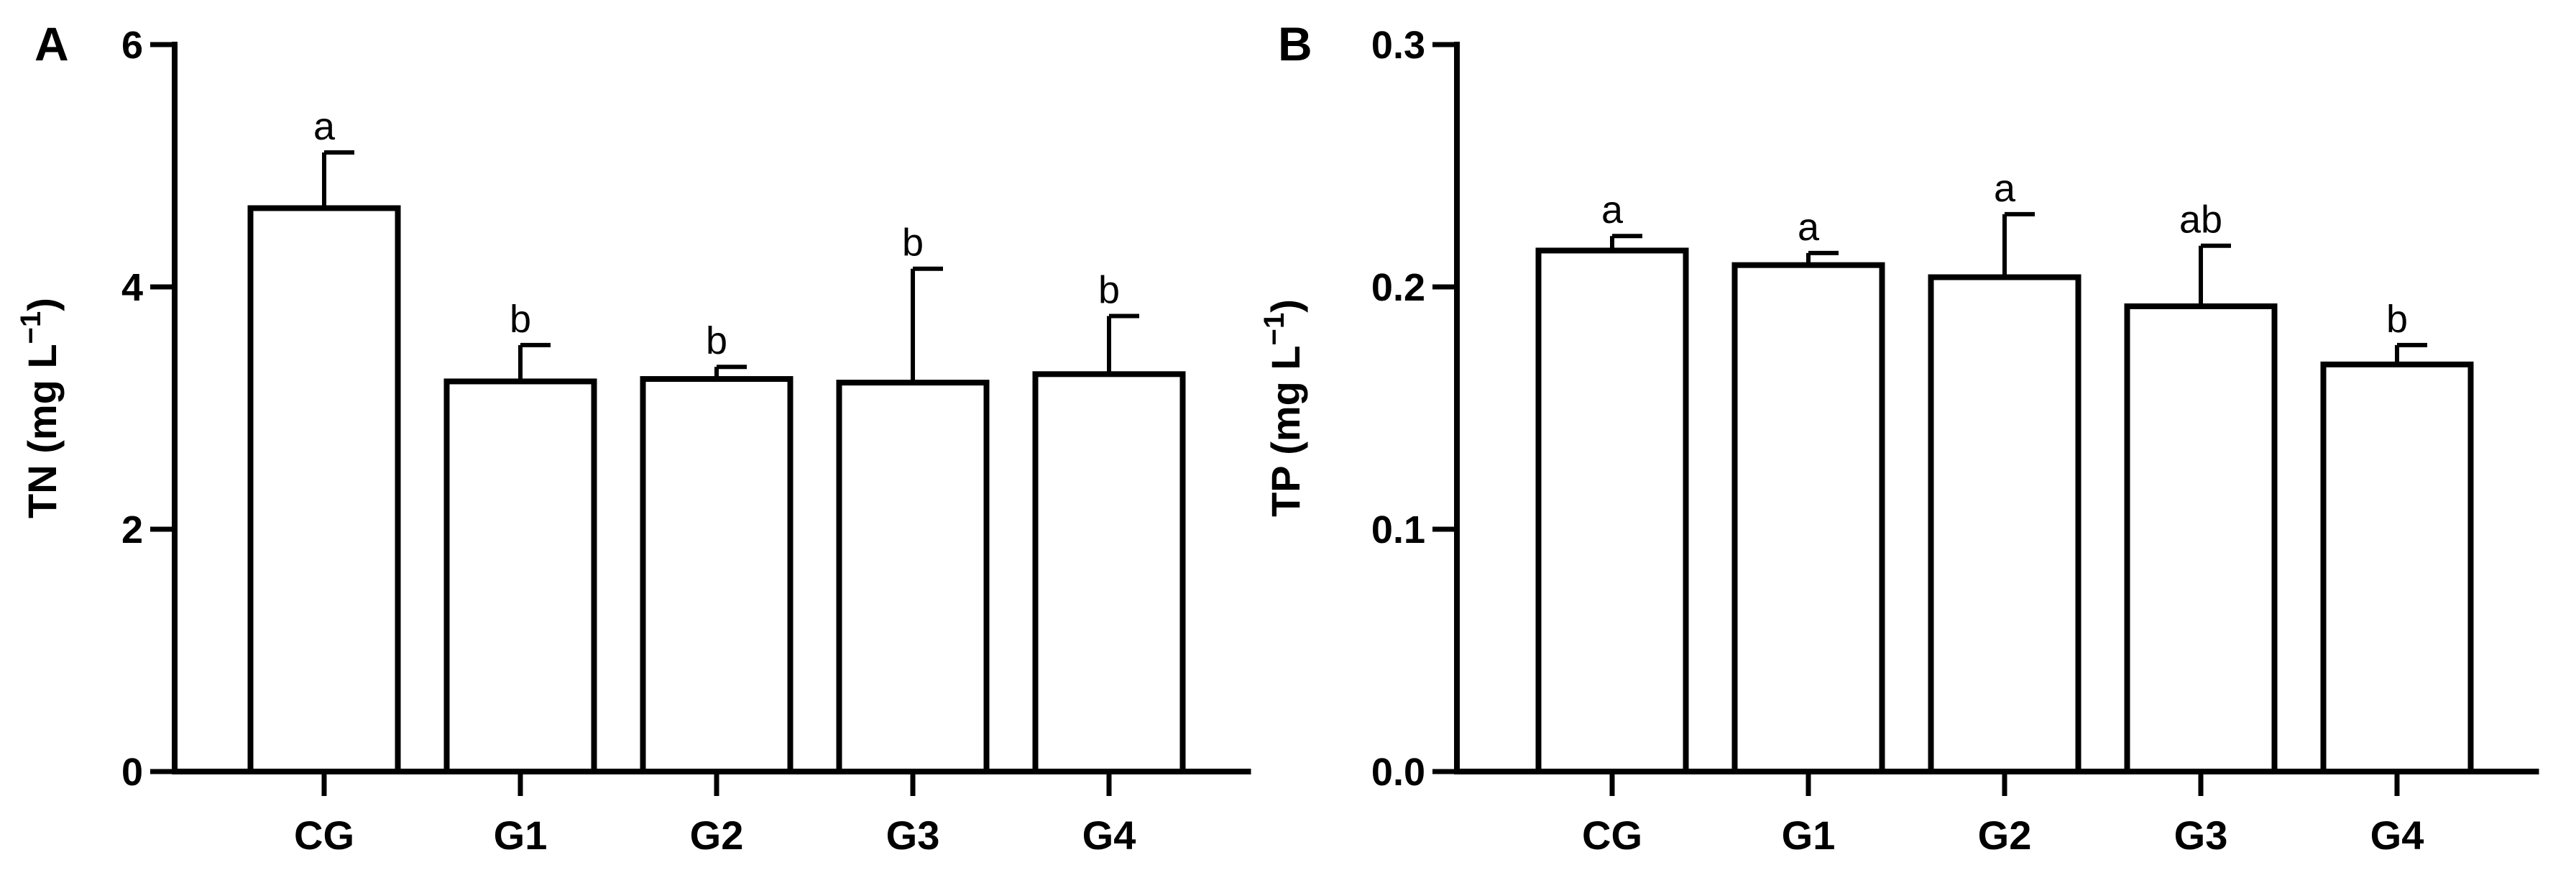 The height and width of the screenshot is (883, 2576). What do you see at coordinates (1398, 530) in the screenshot?
I see `y-tick-label: 0.1` at bounding box center [1398, 530].